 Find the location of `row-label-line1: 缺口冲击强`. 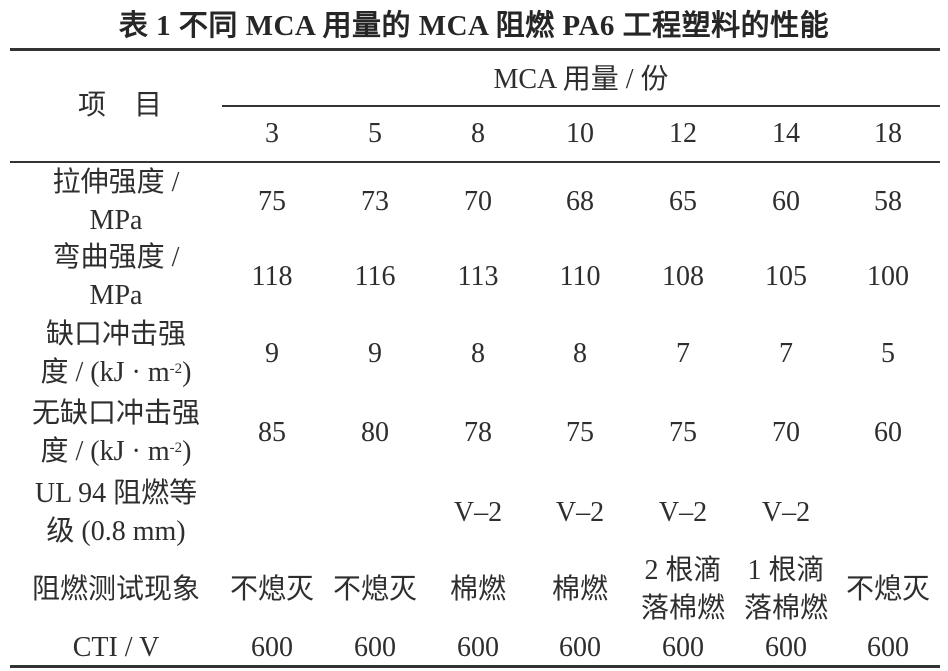

row-label-line1: 缺口冲击强 is located at coordinates (115, 334).